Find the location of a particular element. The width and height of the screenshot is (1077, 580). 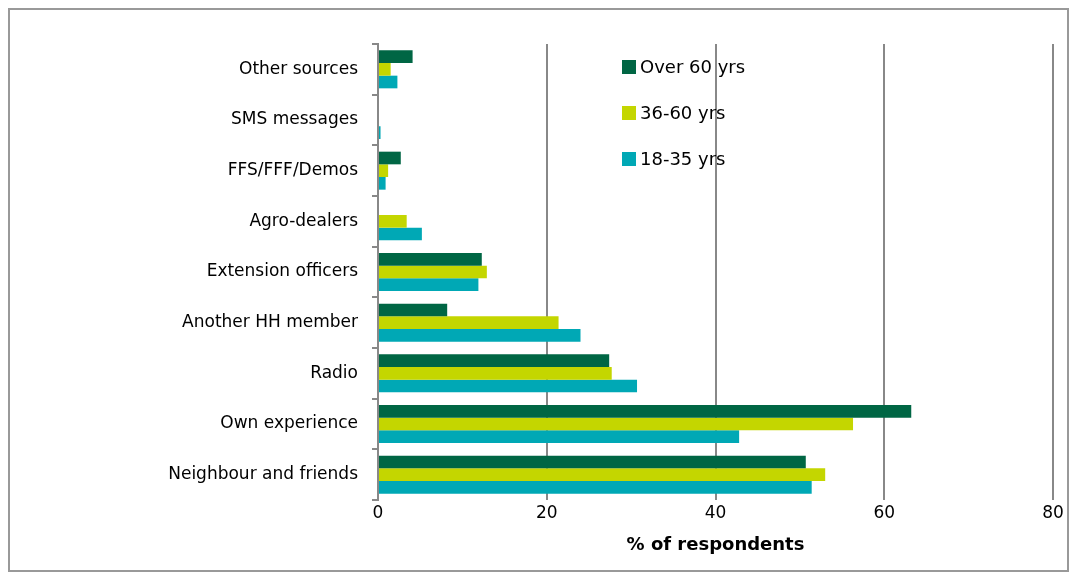

y-tick-label: Neighbour and friends is located at coordinates (263, 473).